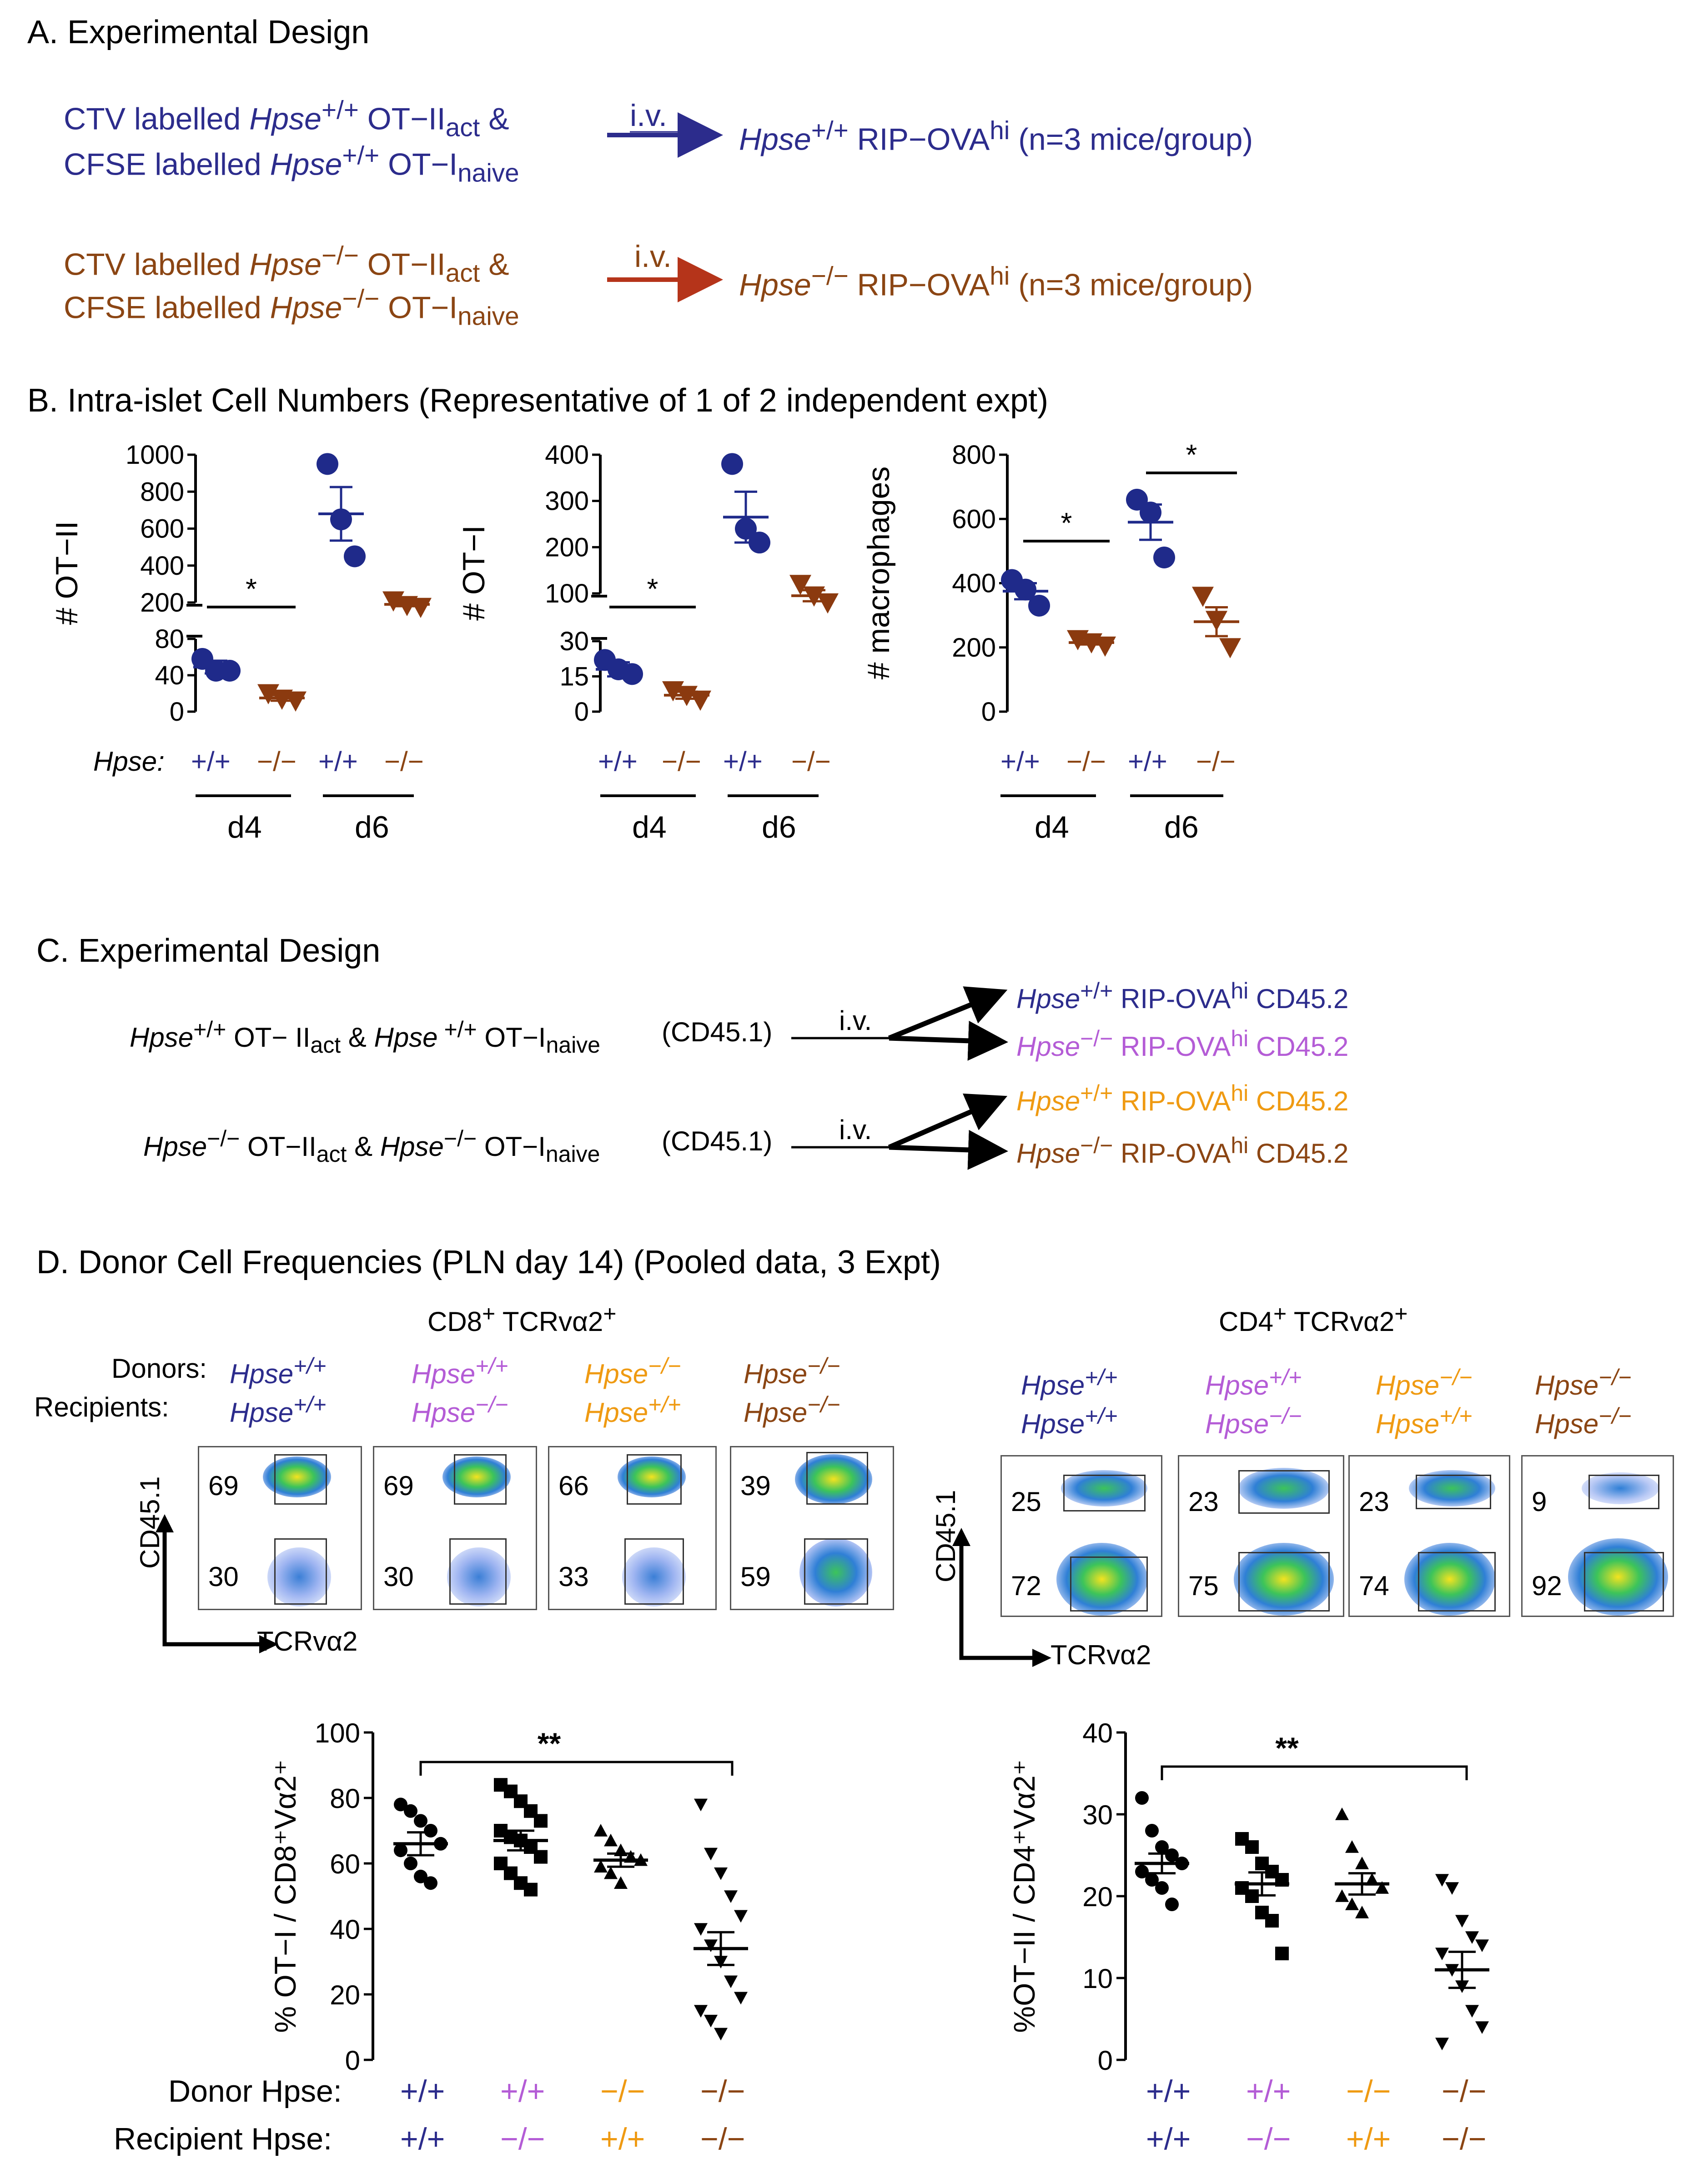 Image resolution: width=1694 pixels, height=2184 pixels. What do you see at coordinates (1464, 2092) in the screenshot?
I see `d2-donor-4: −/−` at bounding box center [1464, 2092].